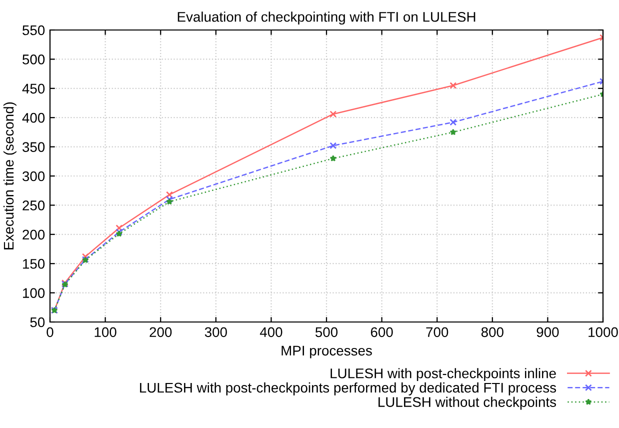 This screenshot has width=619, height=428. Describe the element at coordinates (161, 332) in the screenshot. I see `x-tick-label: 200` at that location.